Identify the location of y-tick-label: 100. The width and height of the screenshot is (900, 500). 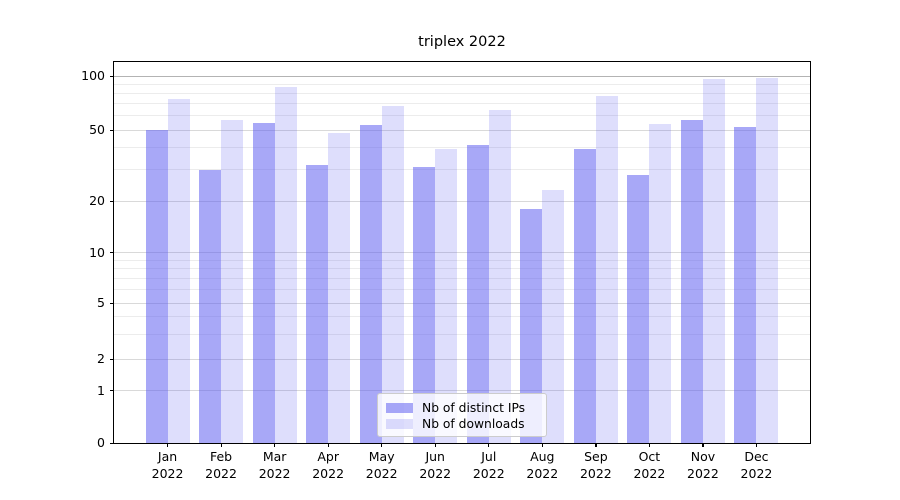
(93, 75).